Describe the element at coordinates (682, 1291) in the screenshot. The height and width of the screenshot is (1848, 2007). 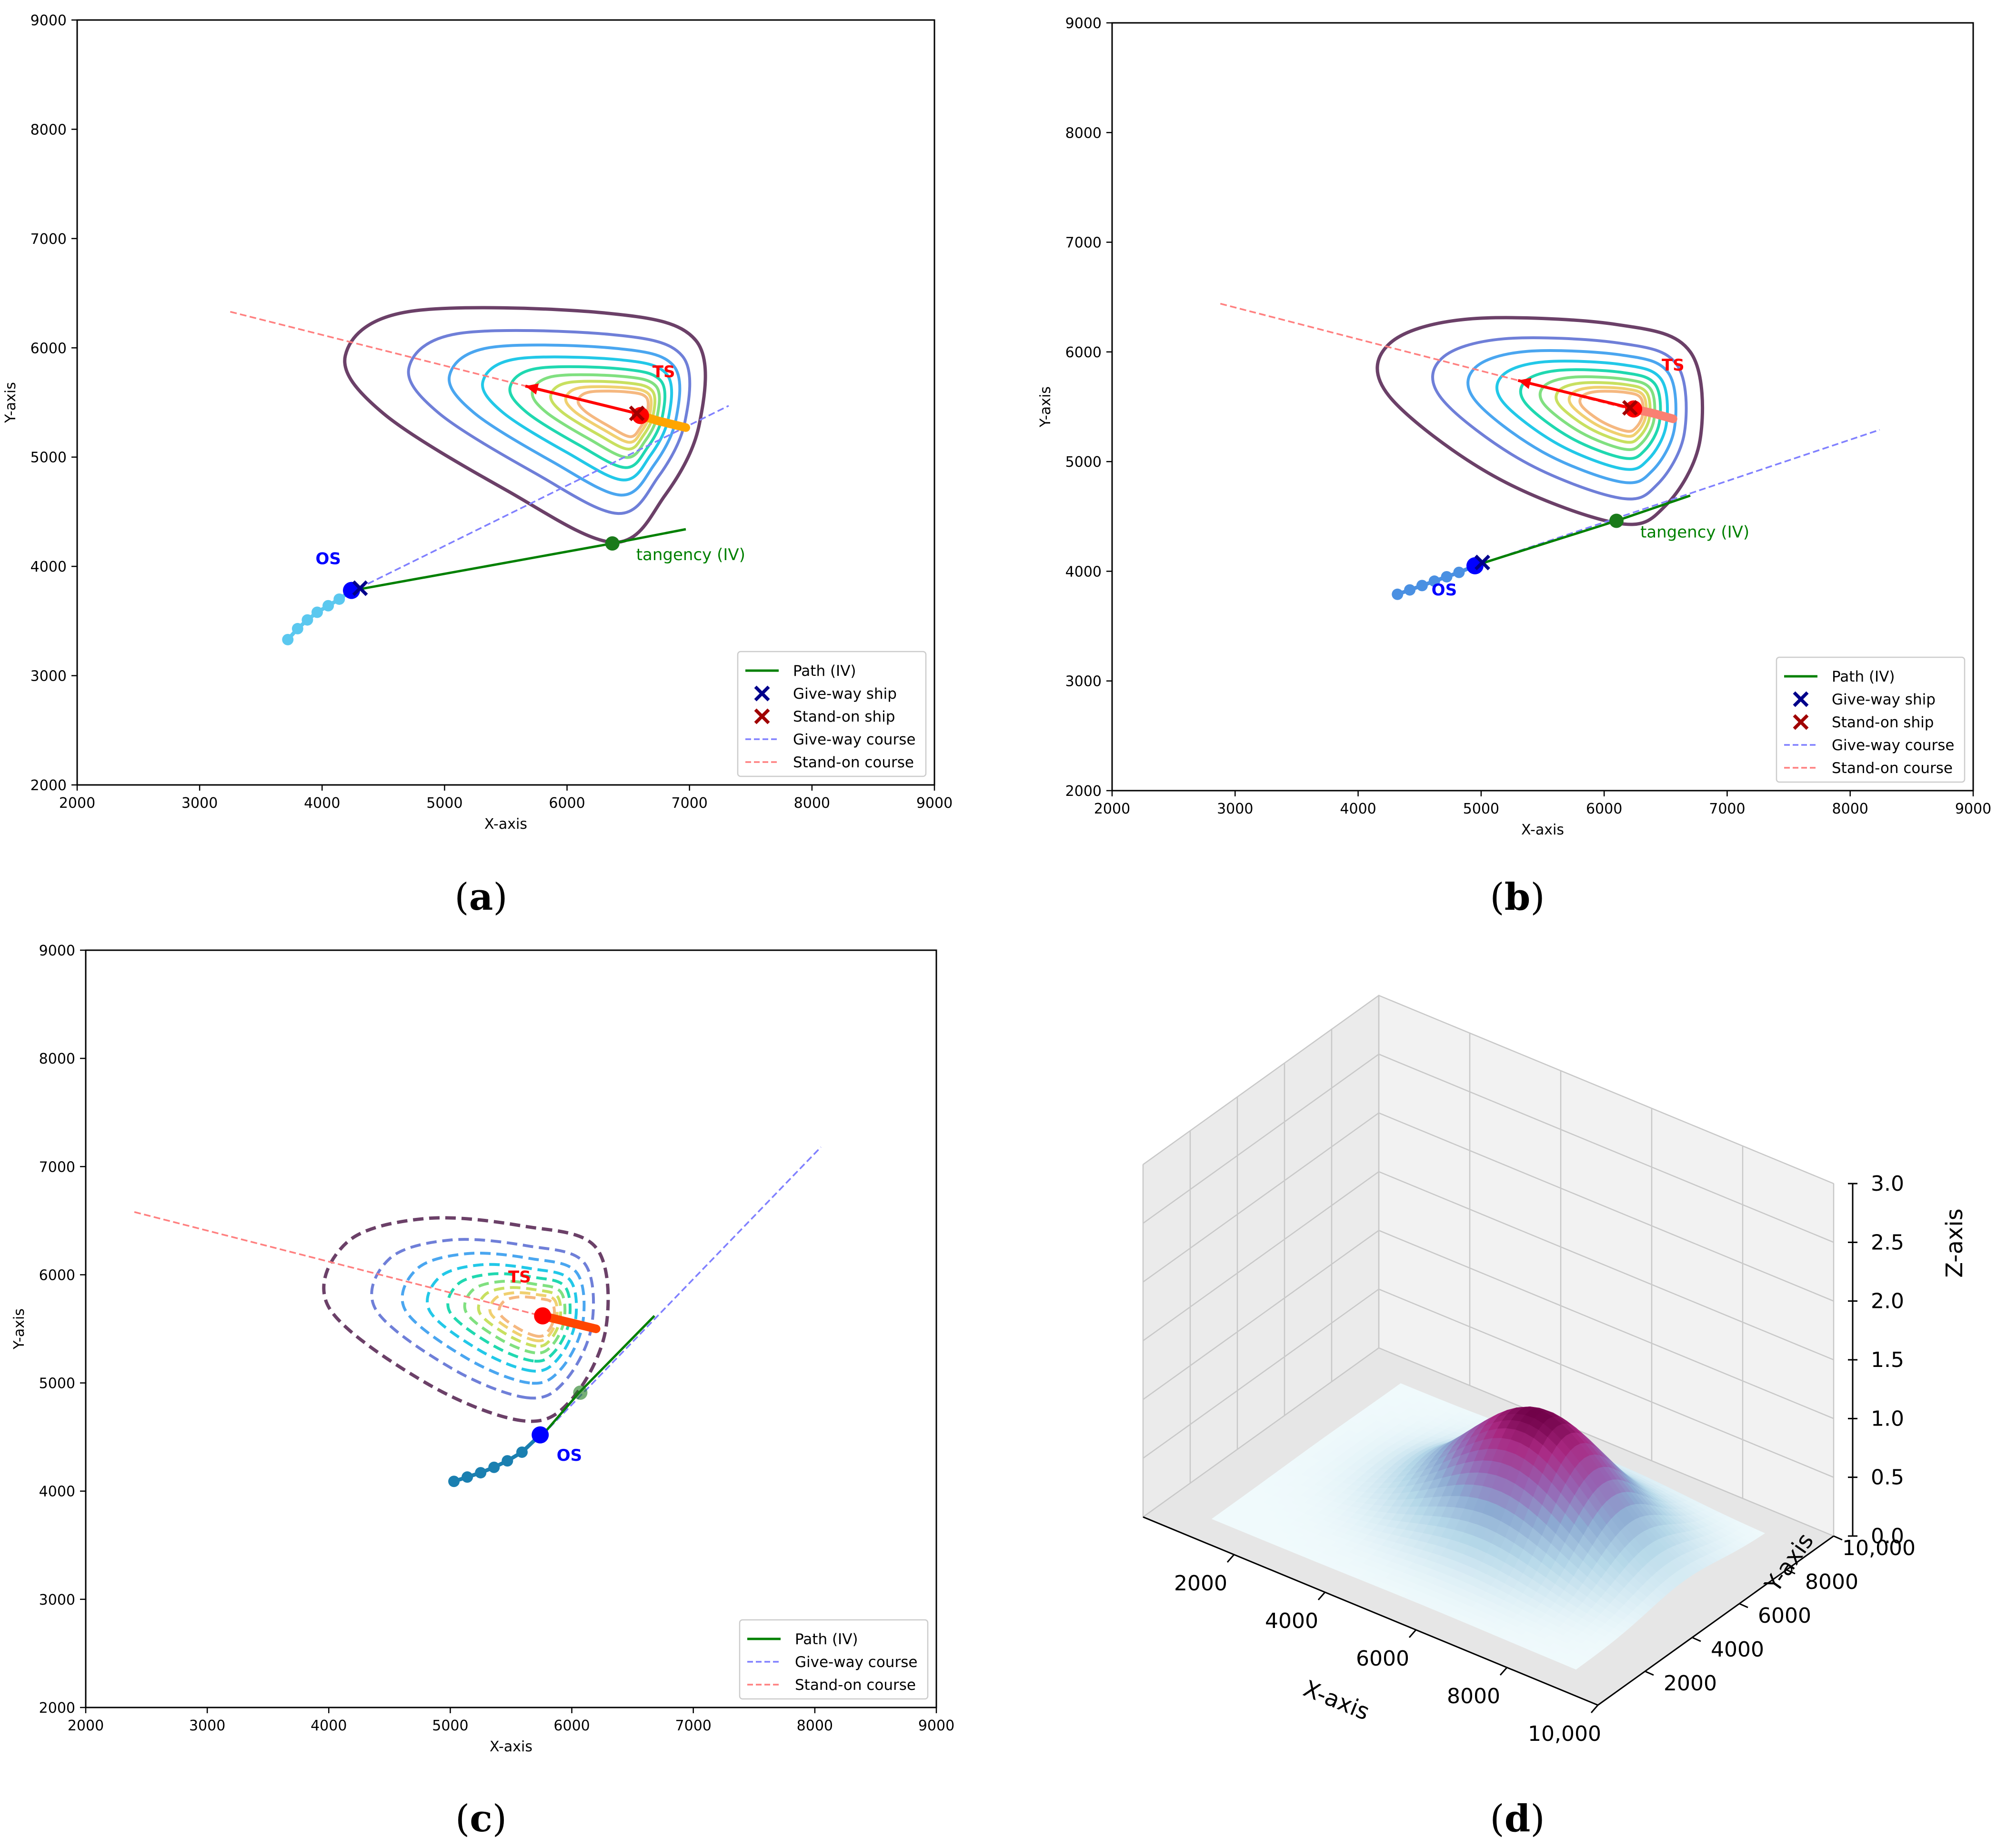
I see `give-way-course-line` at that location.